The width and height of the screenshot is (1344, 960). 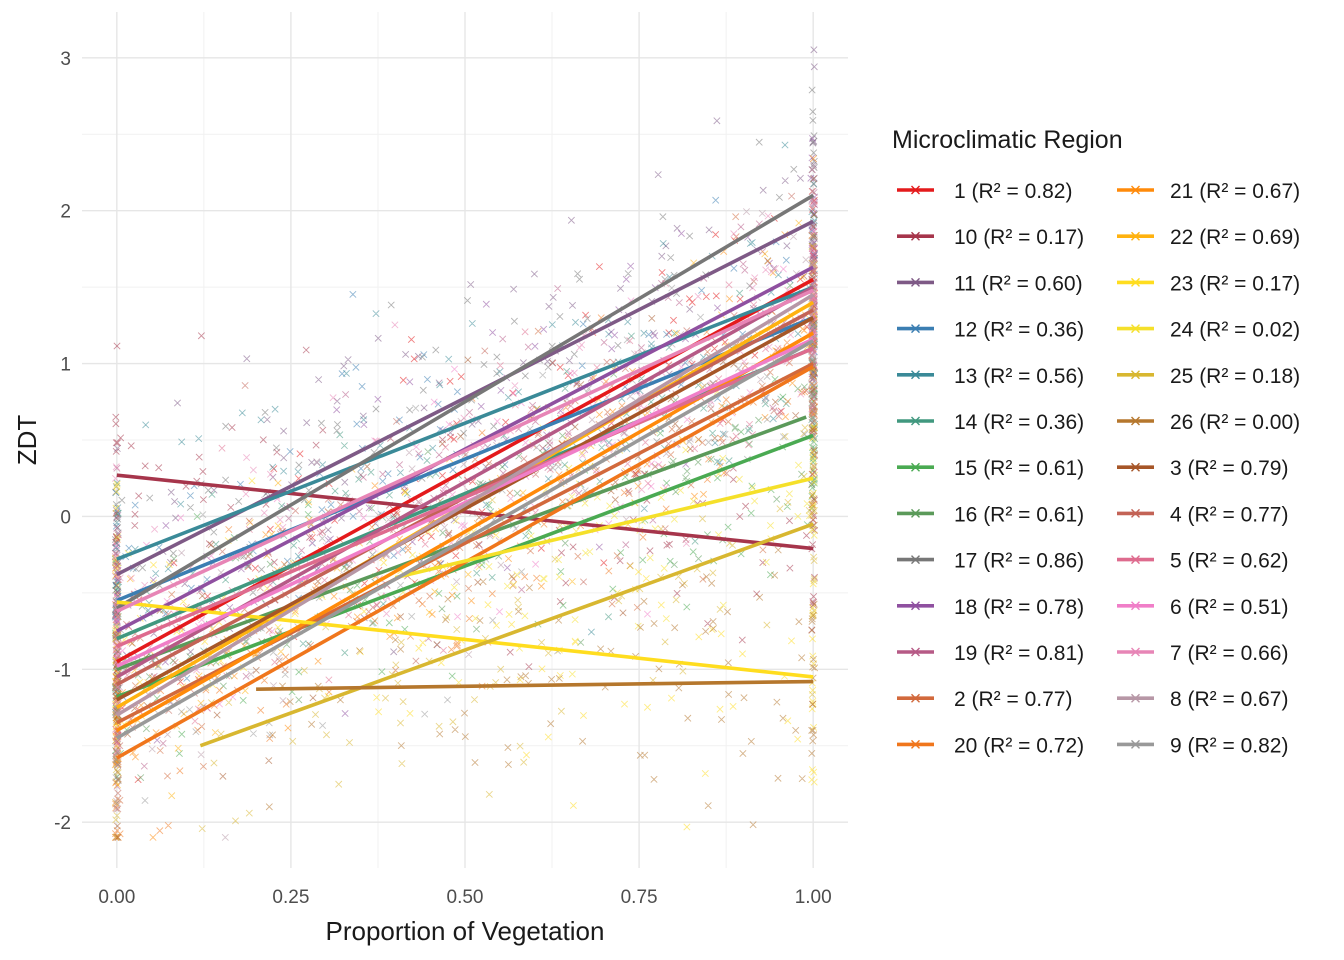 I want to click on legend-item: 15 (R² = 0.61), so click(x=990, y=468).